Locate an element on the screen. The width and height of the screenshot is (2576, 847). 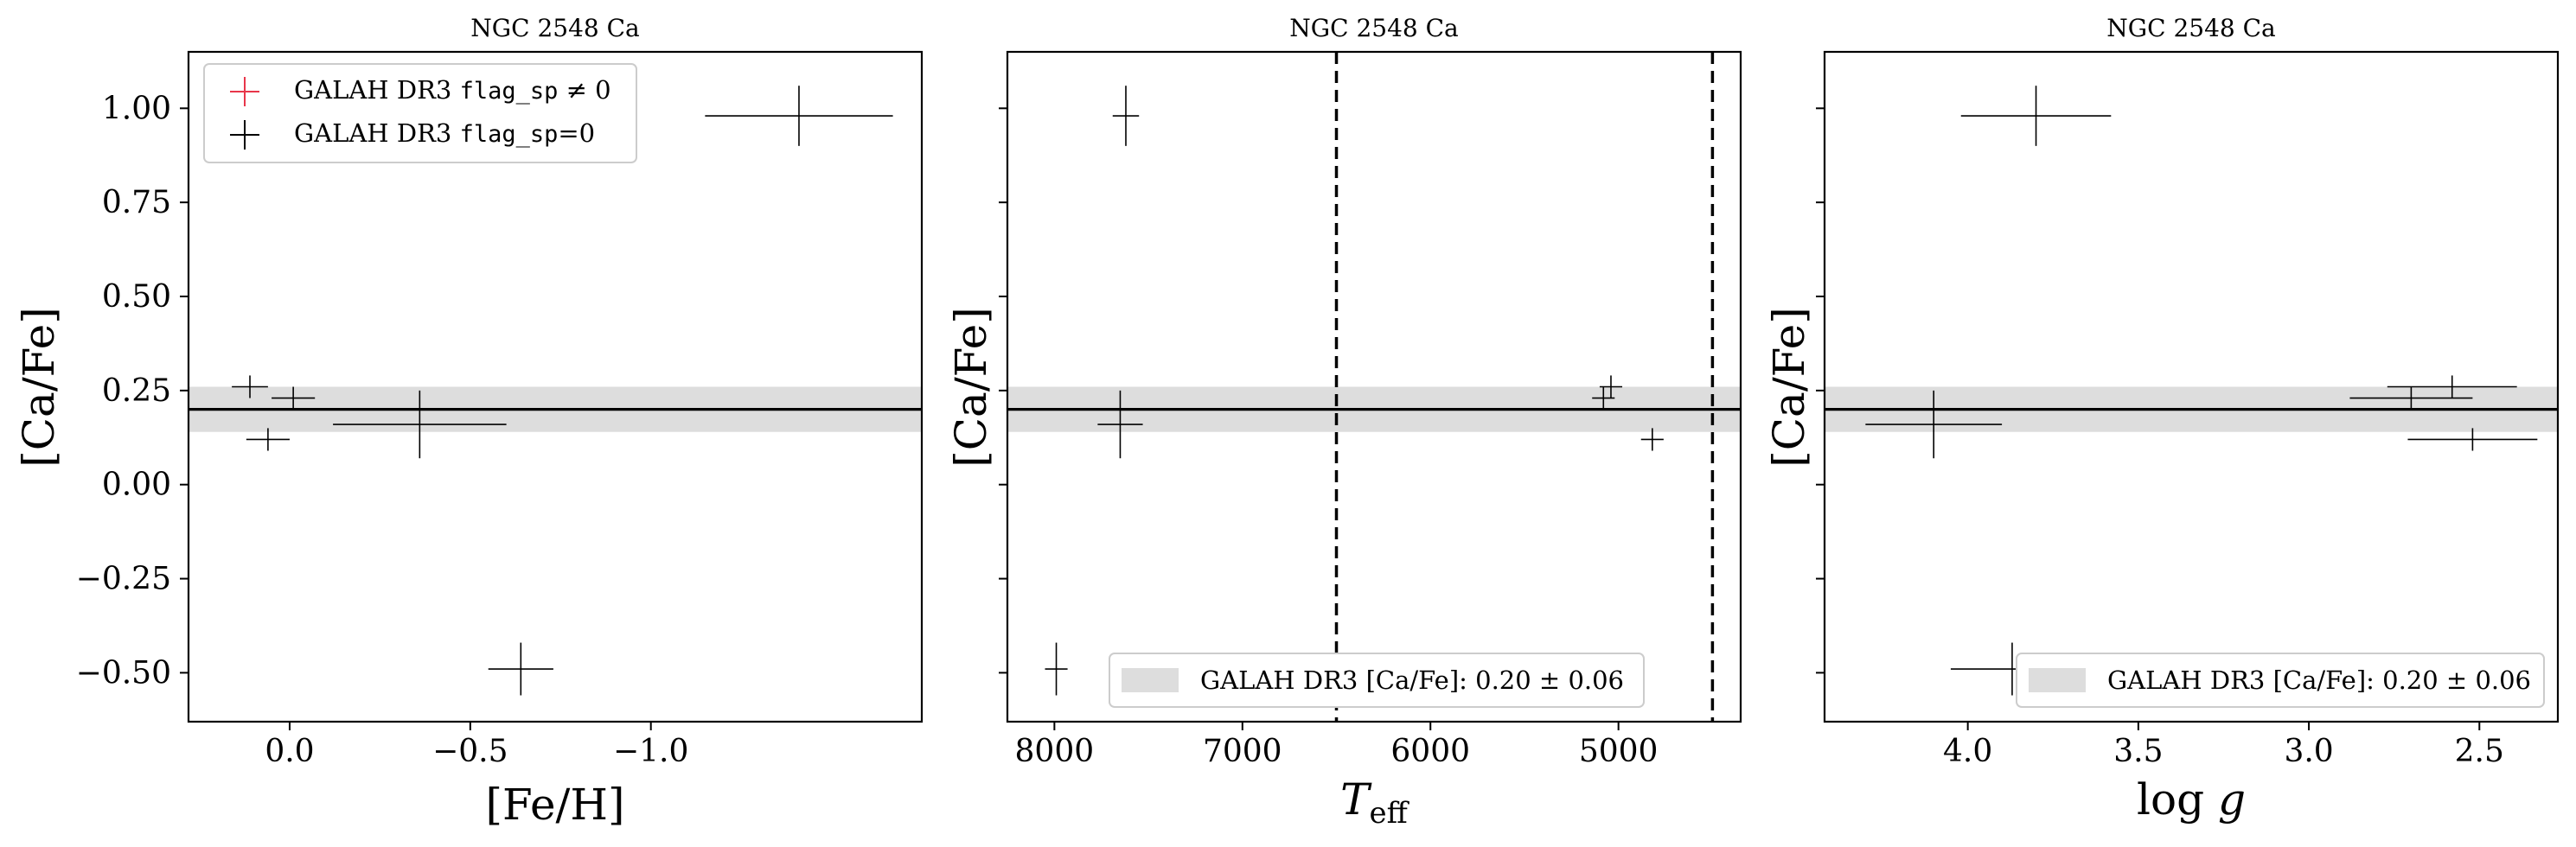
x-axis-label: [Fe/H] is located at coordinates (554, 805).